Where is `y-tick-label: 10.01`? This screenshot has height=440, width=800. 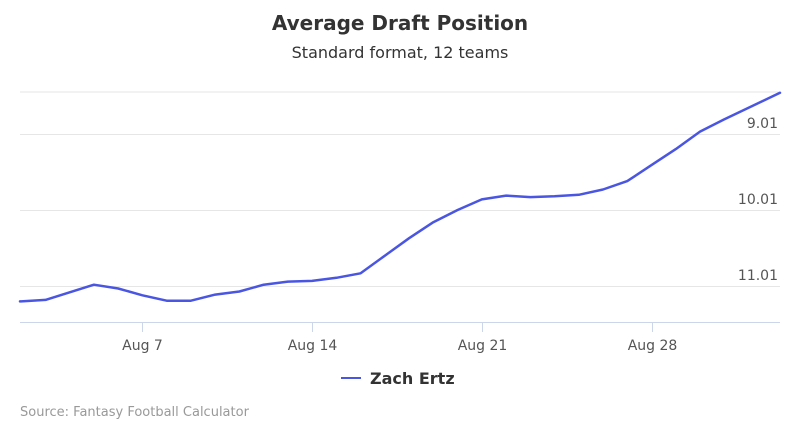
y-tick-label: 10.01 is located at coordinates (758, 200).